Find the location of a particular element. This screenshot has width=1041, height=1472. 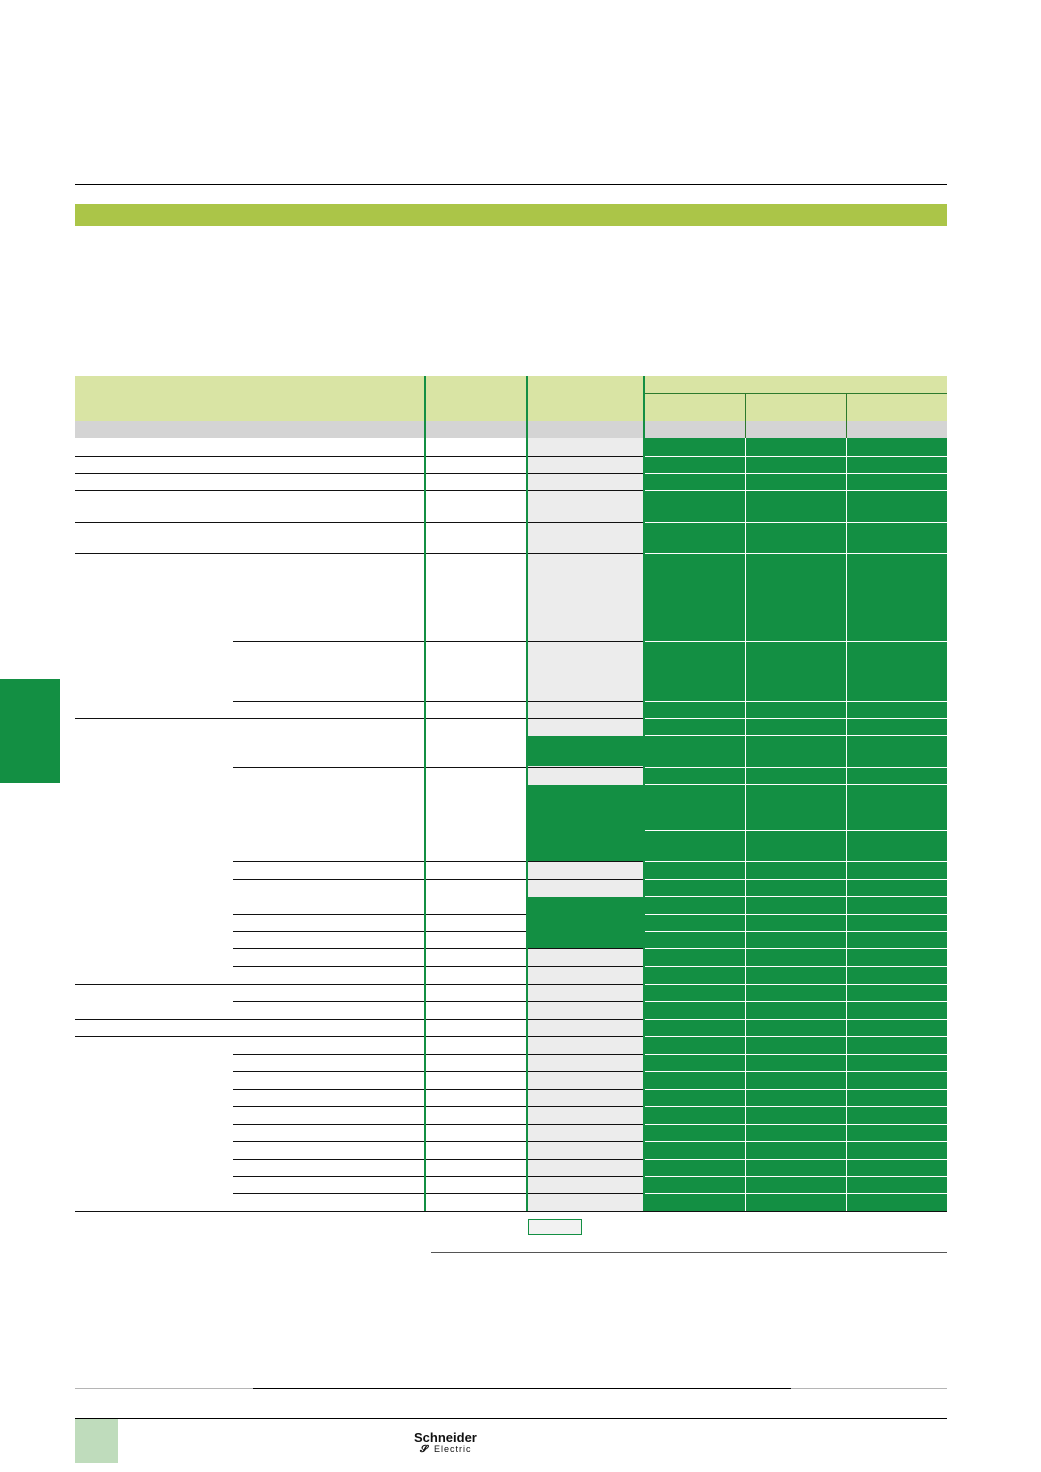

brand-logo: Schneider 𝓢 Electric is located at coordinates (452, 1443).